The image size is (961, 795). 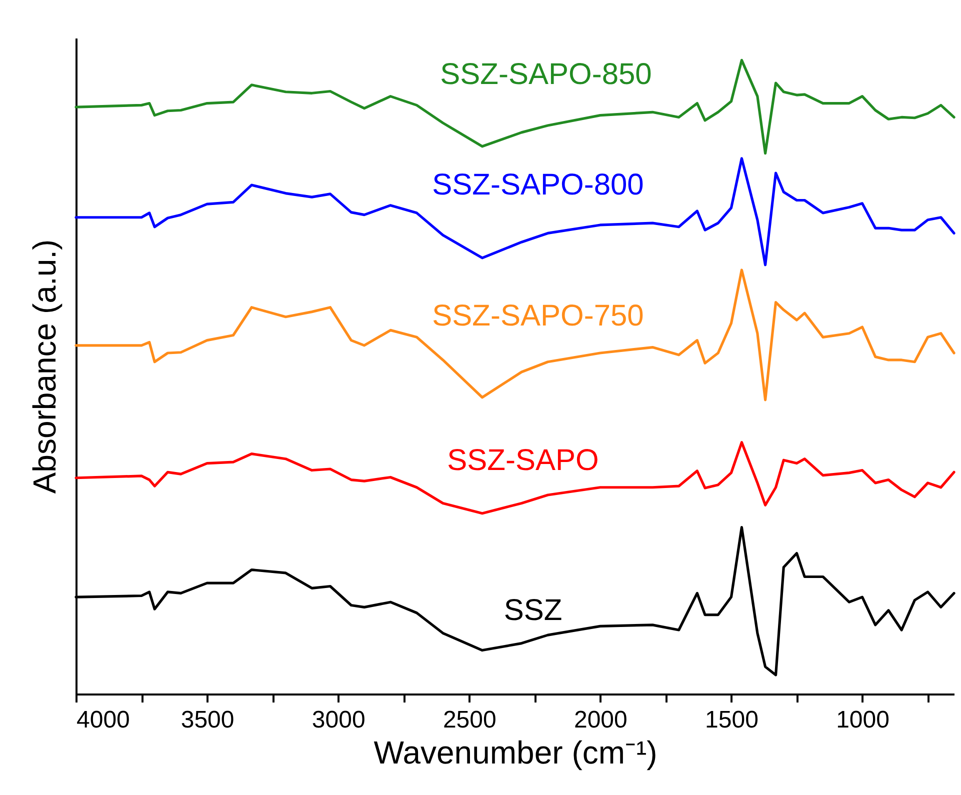 What do you see at coordinates (601, 720) in the screenshot?
I see `x-tick-label: 2000` at bounding box center [601, 720].